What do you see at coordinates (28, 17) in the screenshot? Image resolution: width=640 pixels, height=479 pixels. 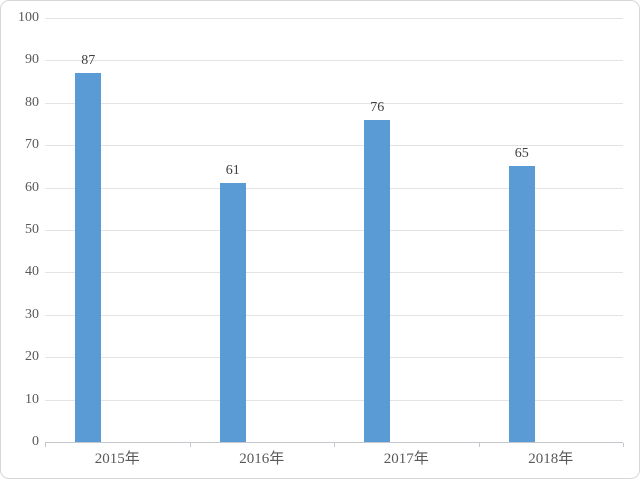 I see `y-axis-tick-label: 100` at bounding box center [28, 17].